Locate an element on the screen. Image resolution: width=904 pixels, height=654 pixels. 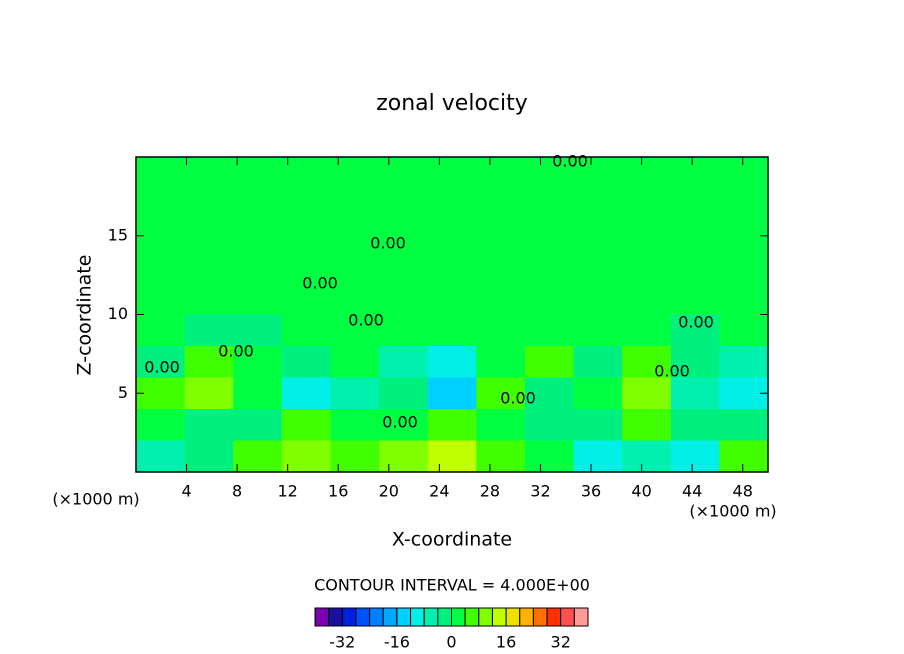
colorbar-label: 32 is located at coordinates (561, 642).